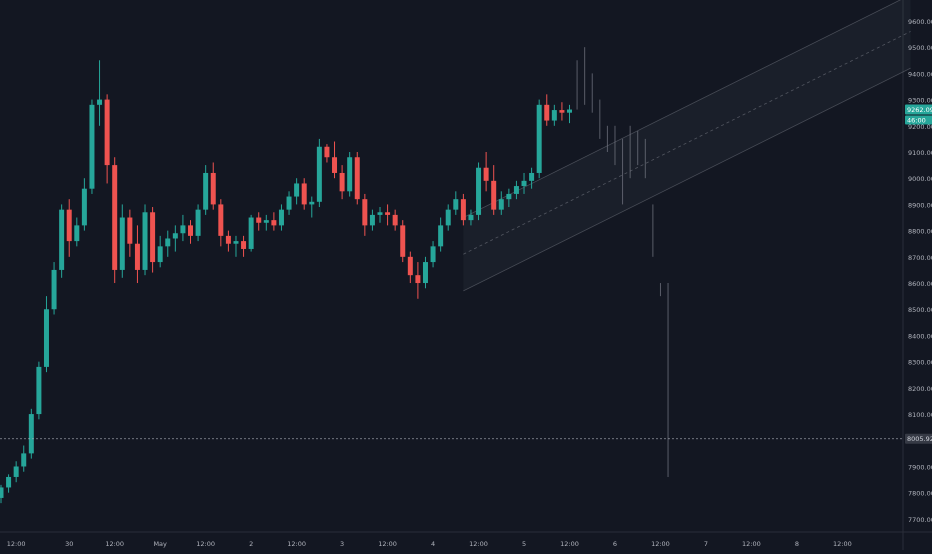 The width and height of the screenshot is (932, 554). What do you see at coordinates (524, 544) in the screenshot?
I see `x-tick-label: 5` at bounding box center [524, 544].